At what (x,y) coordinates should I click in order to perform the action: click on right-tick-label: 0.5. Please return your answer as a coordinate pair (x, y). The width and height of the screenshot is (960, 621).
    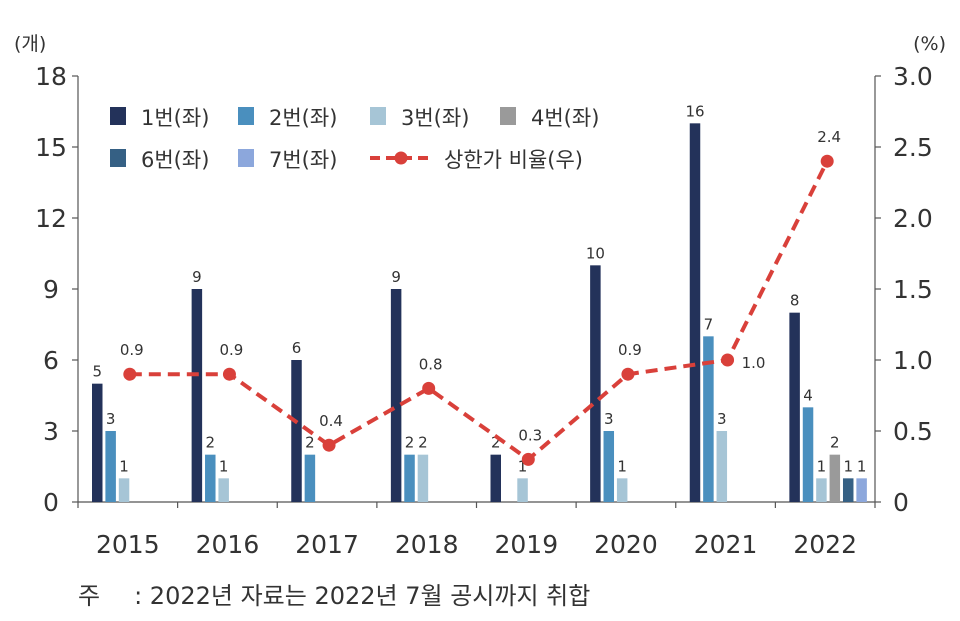
    Looking at the image, I should click on (913, 431).